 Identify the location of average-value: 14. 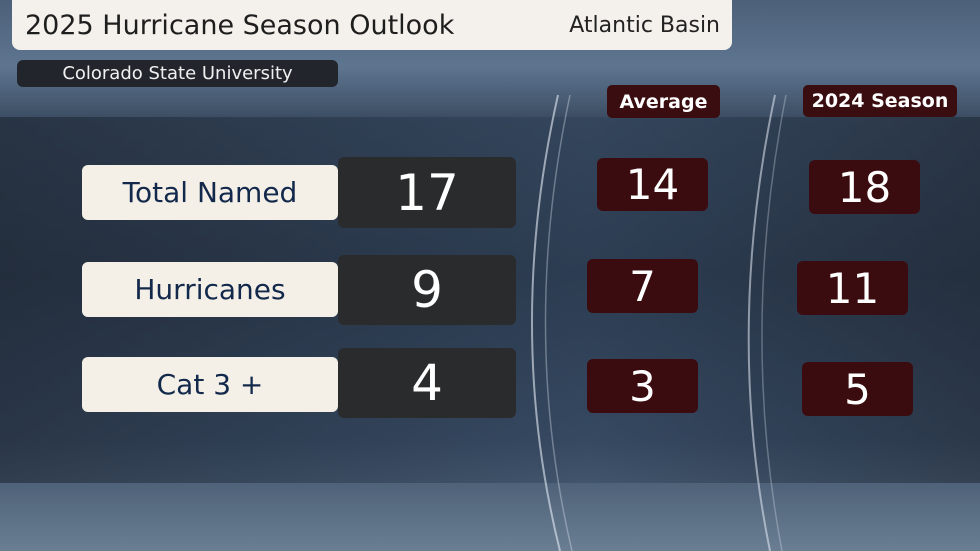
(652, 184).